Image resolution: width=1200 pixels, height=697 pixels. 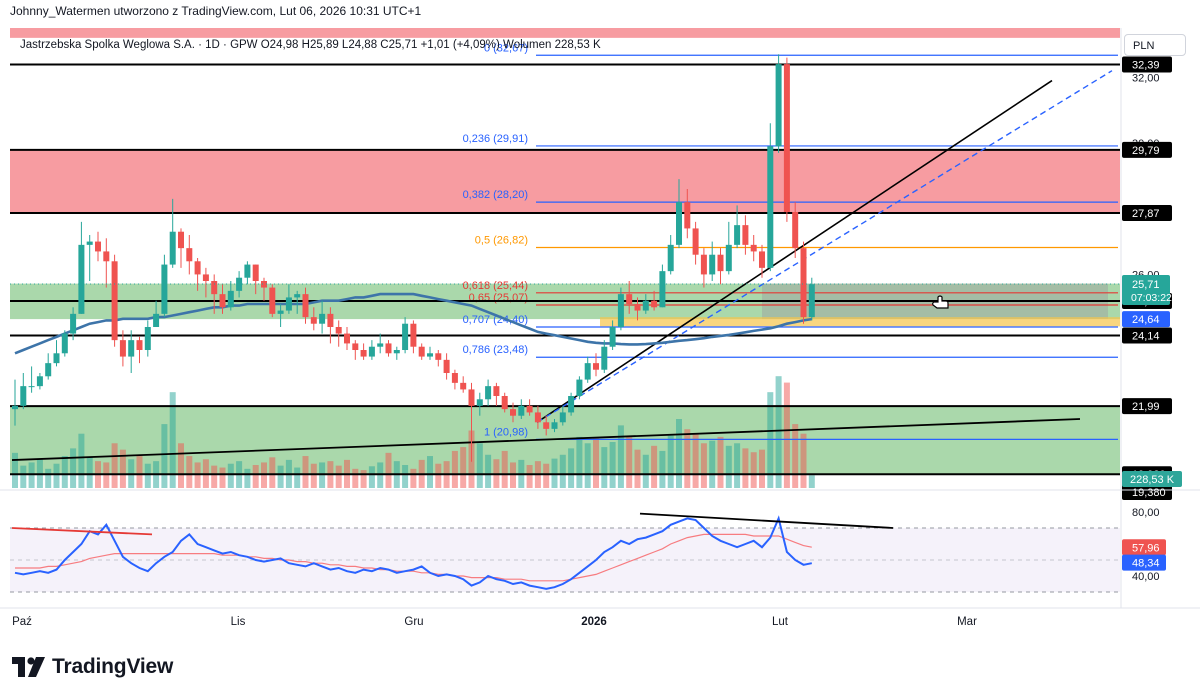 I want to click on fib-level-label: 0,236 (29,91), so click(x=495, y=139).